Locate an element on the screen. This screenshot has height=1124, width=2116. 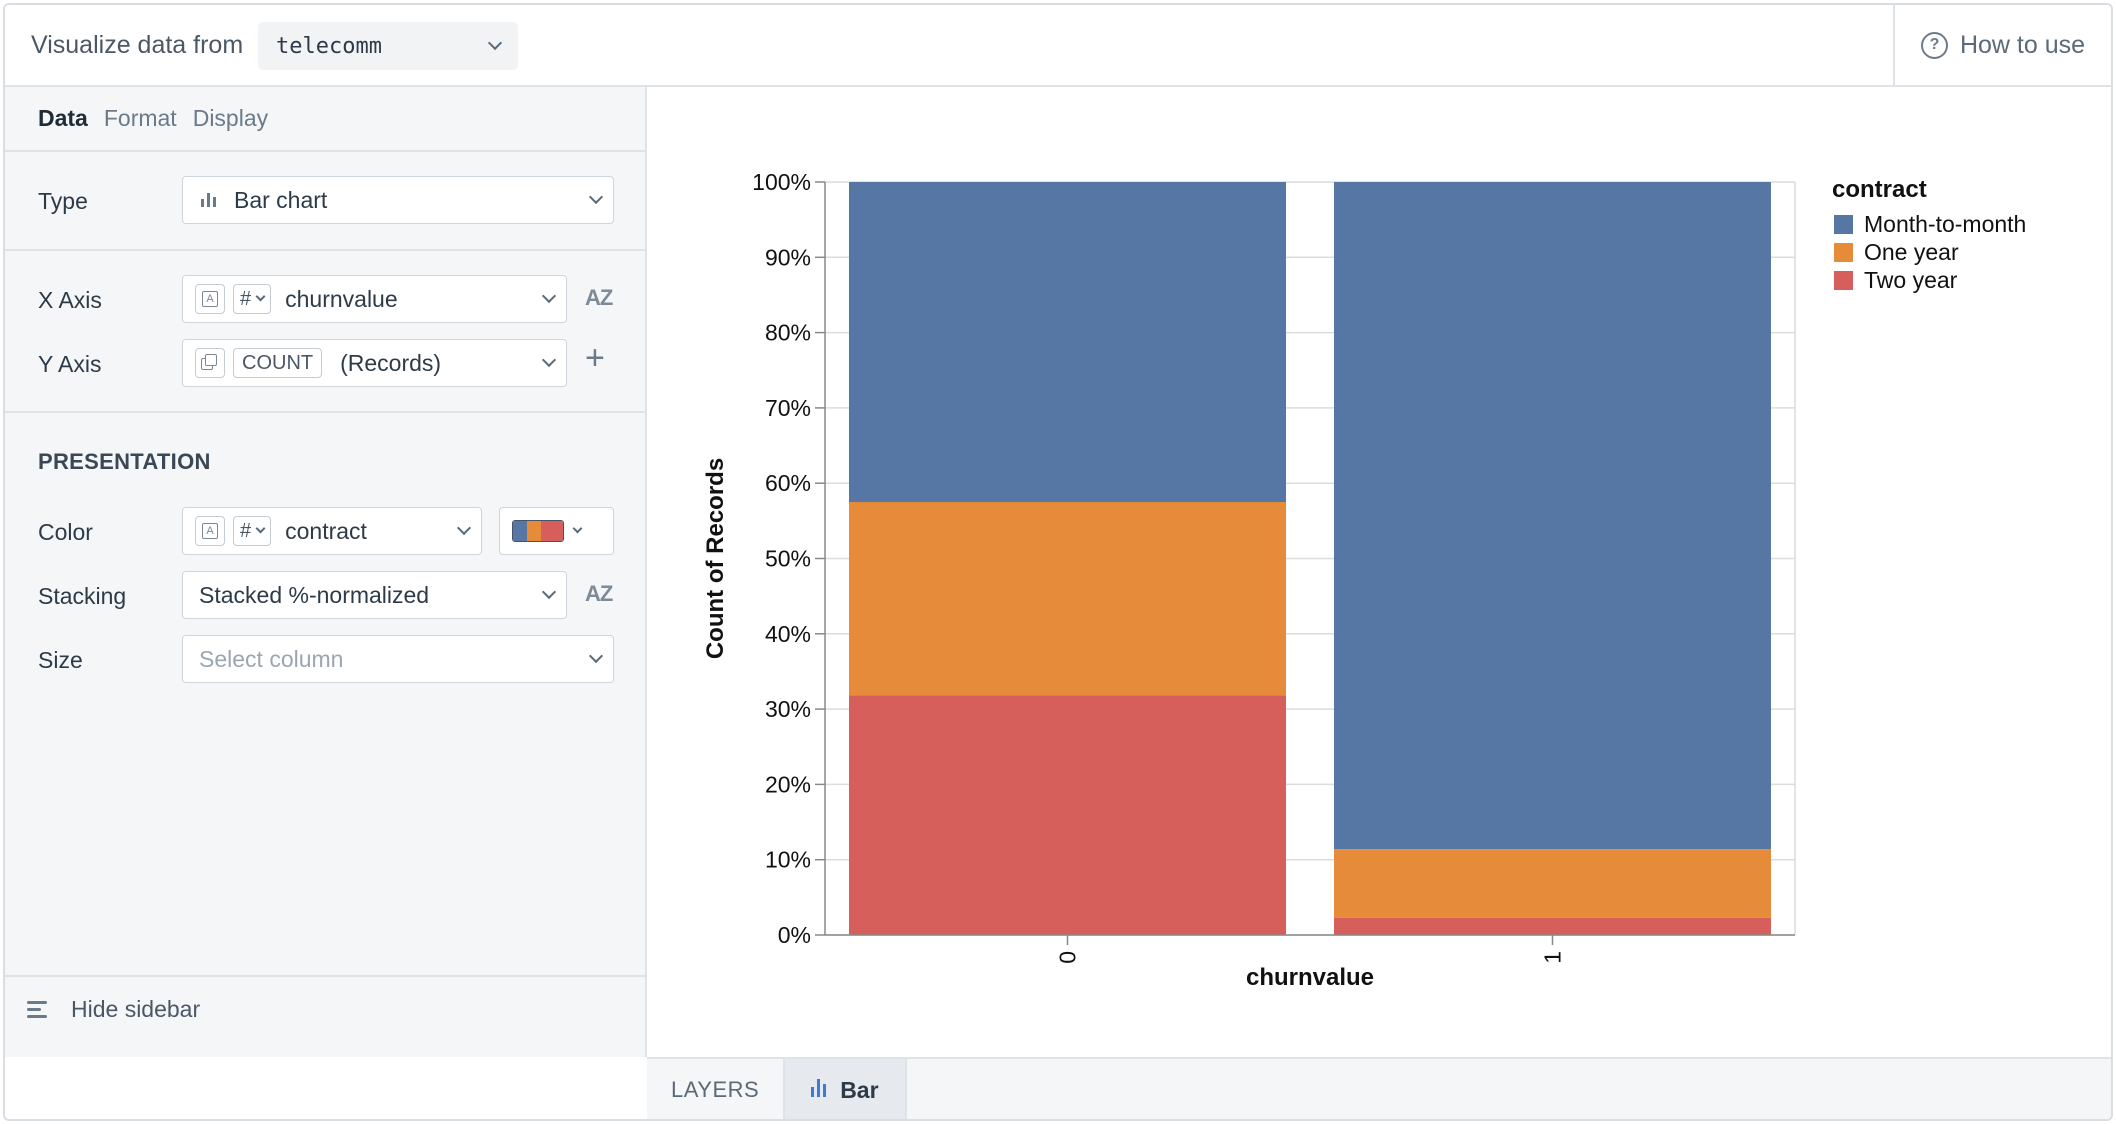
x-tick-label: 1 is located at coordinates (1553, 957).